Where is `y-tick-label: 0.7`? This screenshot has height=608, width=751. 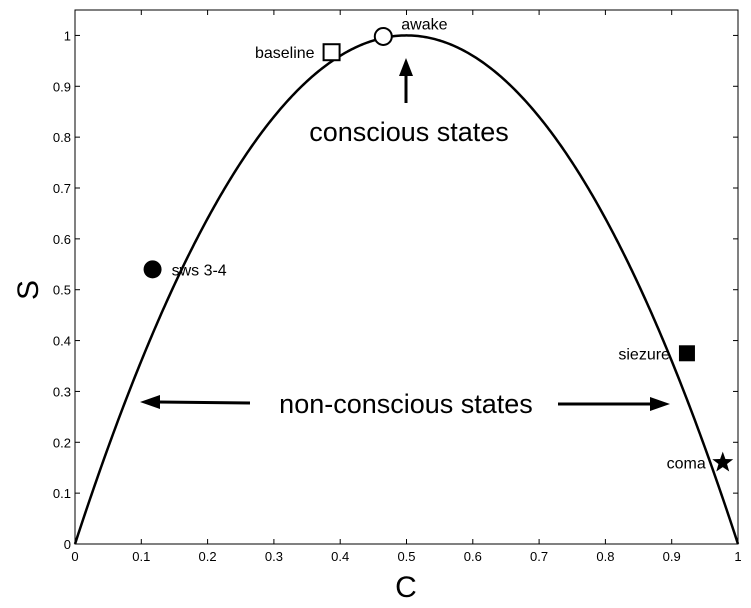
y-tick-label: 0.7 is located at coordinates (62, 188).